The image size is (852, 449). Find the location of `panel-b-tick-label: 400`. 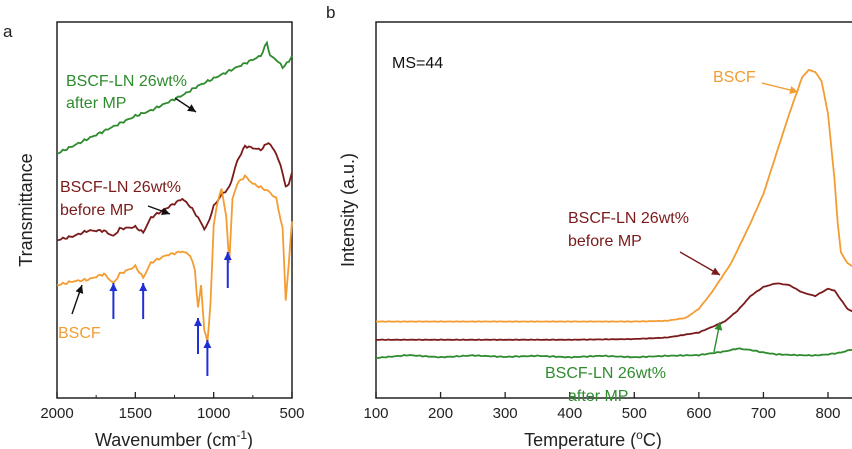

panel-b-tick-label: 400 is located at coordinates (569, 413).